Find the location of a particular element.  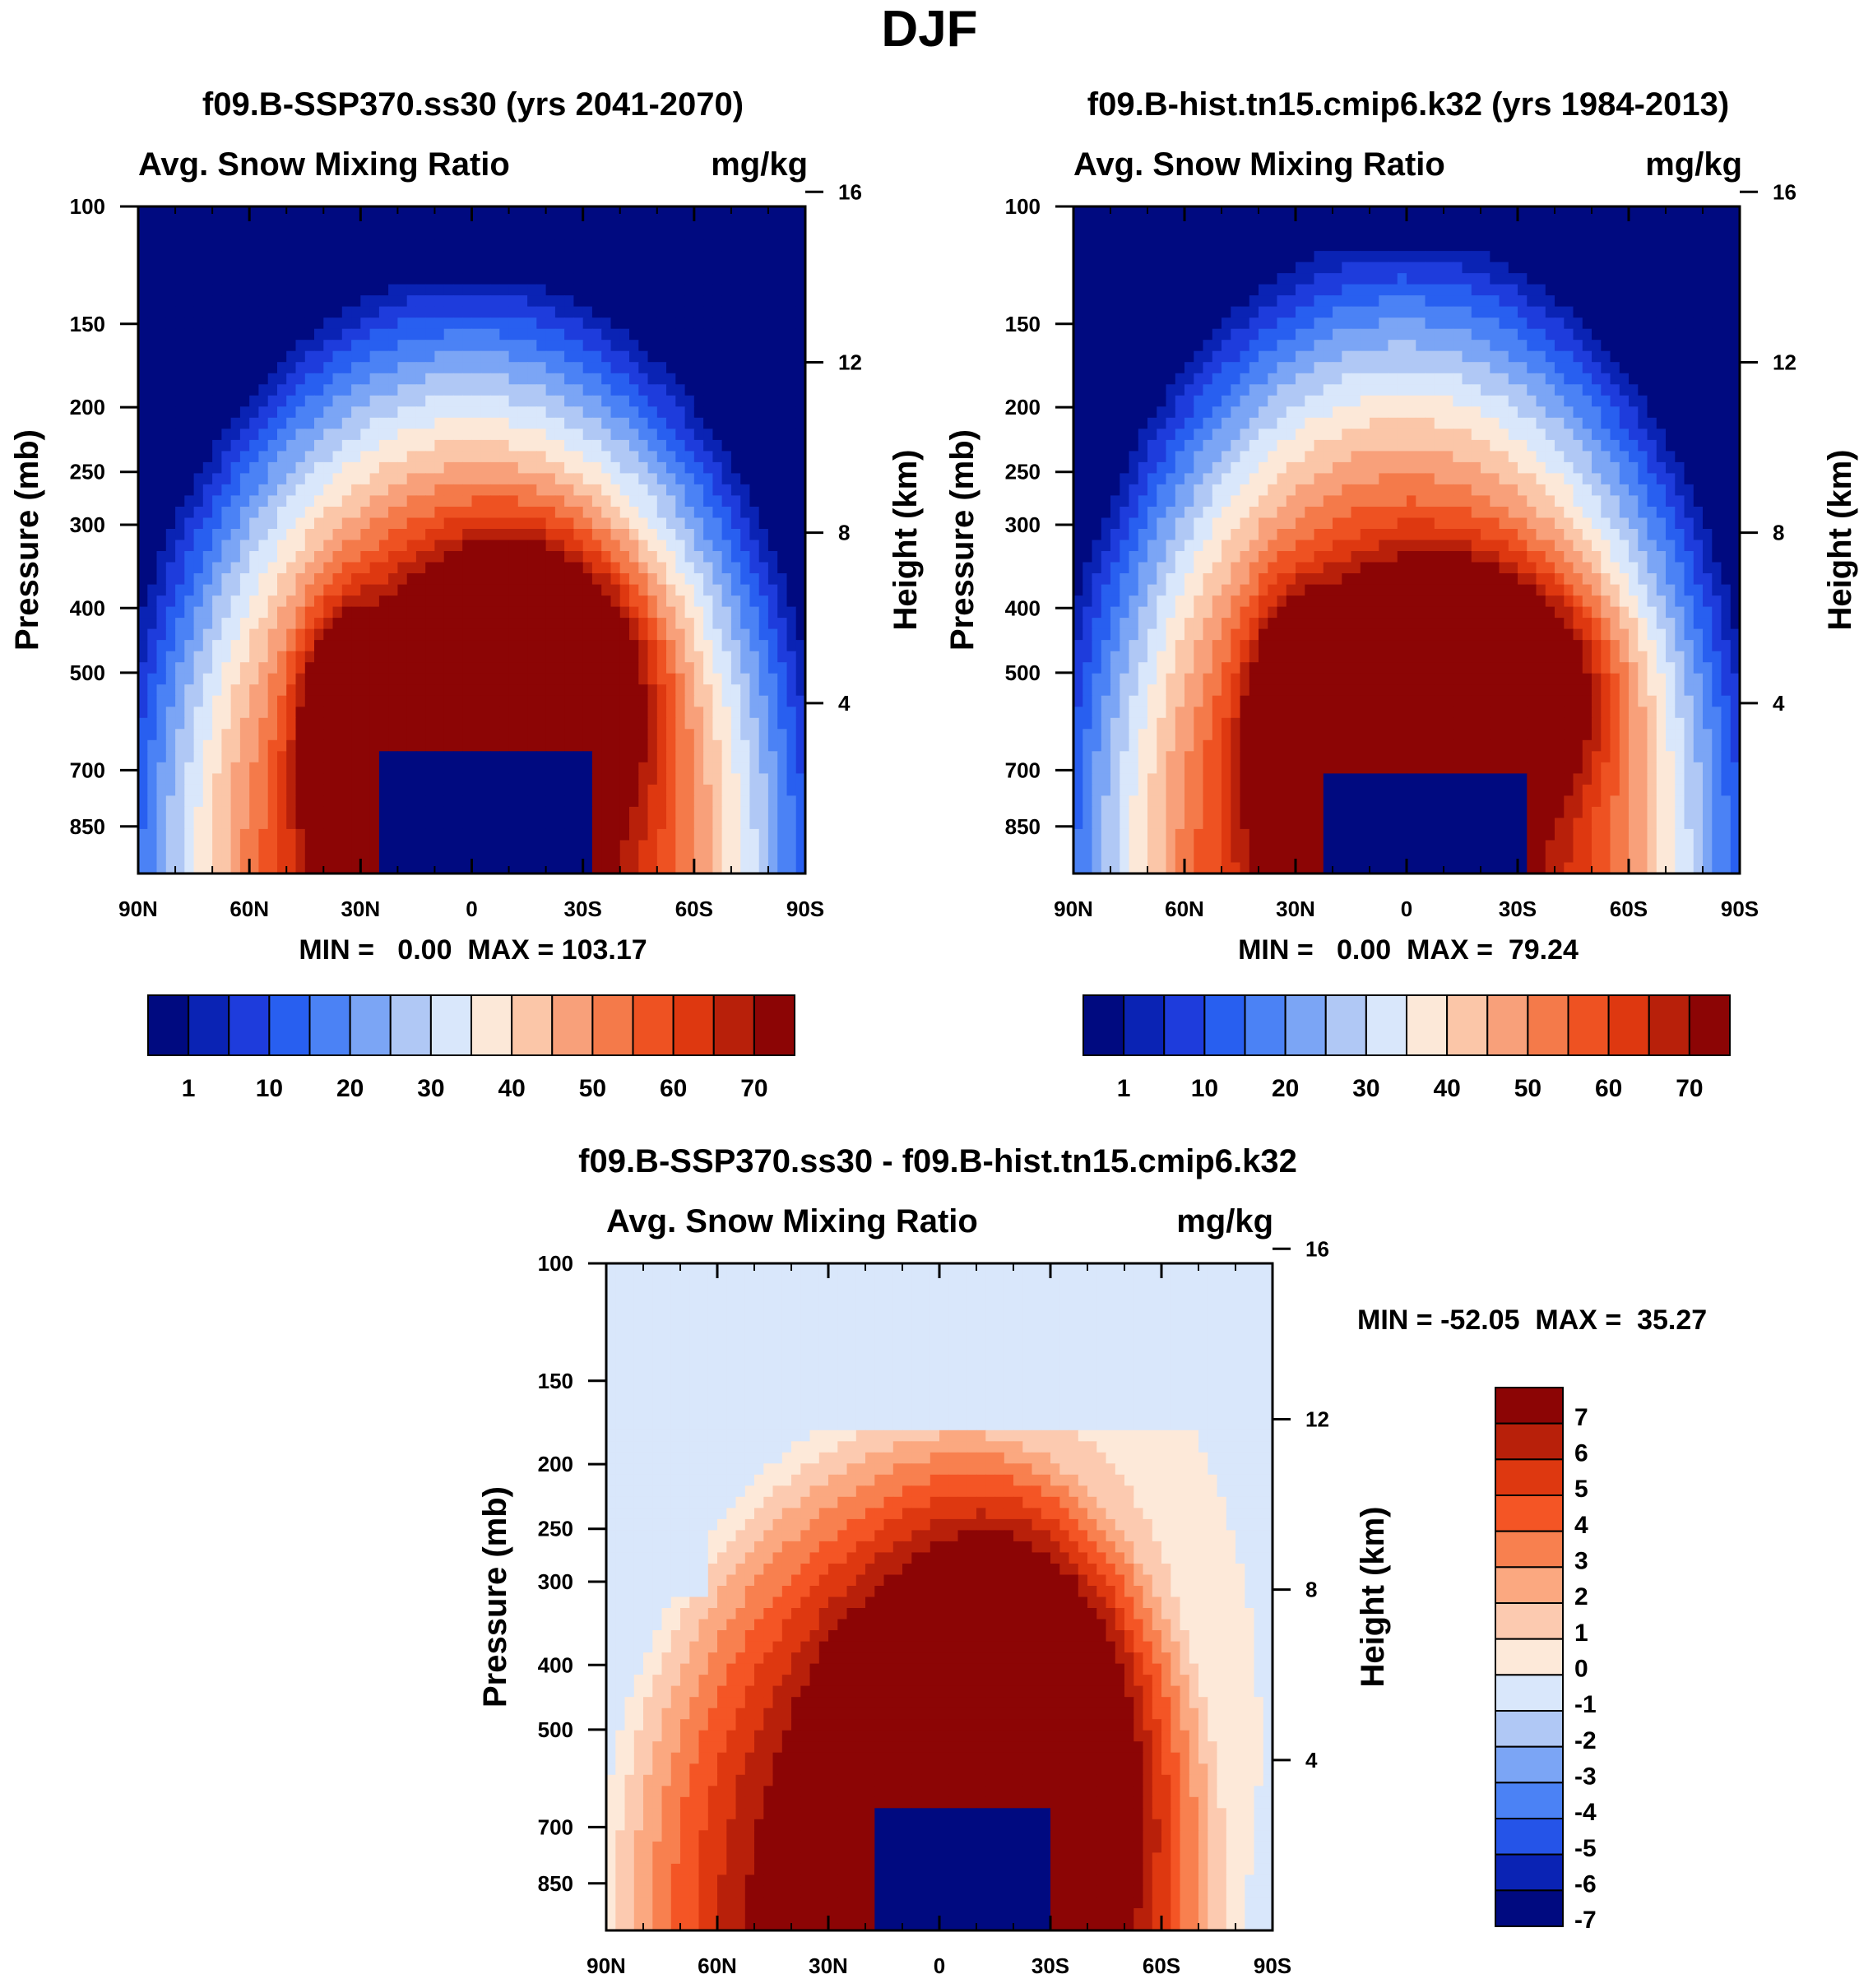

x-tick-label: 0 is located at coordinates (939, 1966).